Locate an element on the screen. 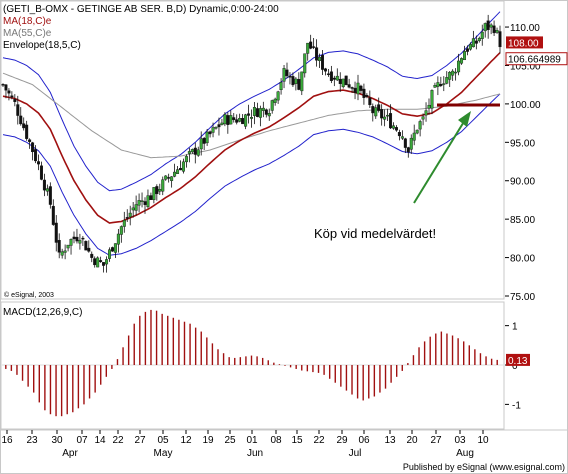 This screenshot has width=568, height=474. header-line-3: MA(55,C)e is located at coordinates (27, 33).